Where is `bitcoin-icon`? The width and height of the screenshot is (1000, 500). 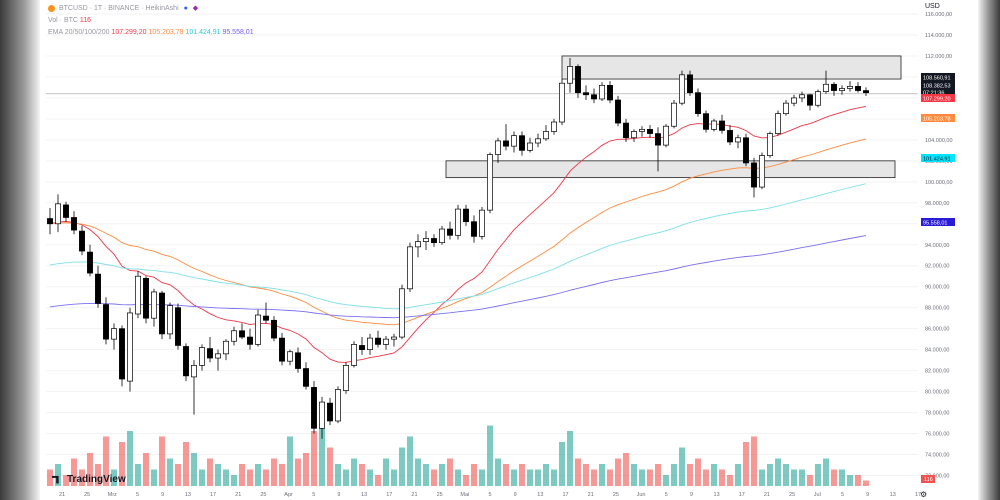
bitcoin-icon is located at coordinates (51, 8).